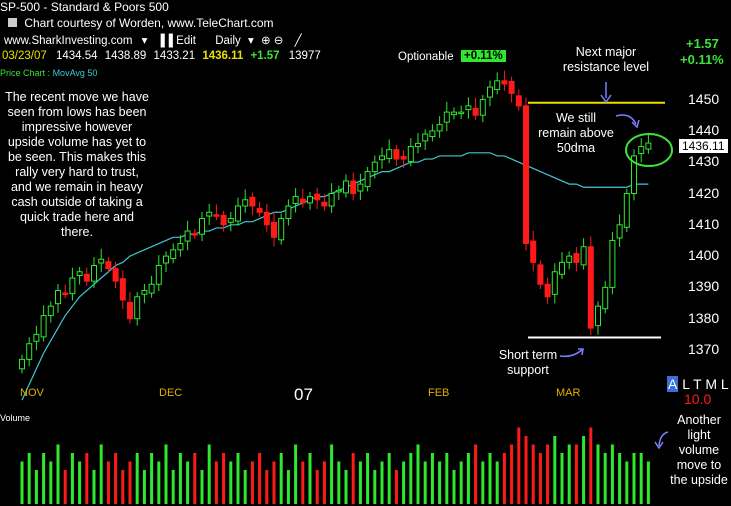  Describe the element at coordinates (24, 56) in the screenshot. I see `quote-date: 03/23/07` at that location.